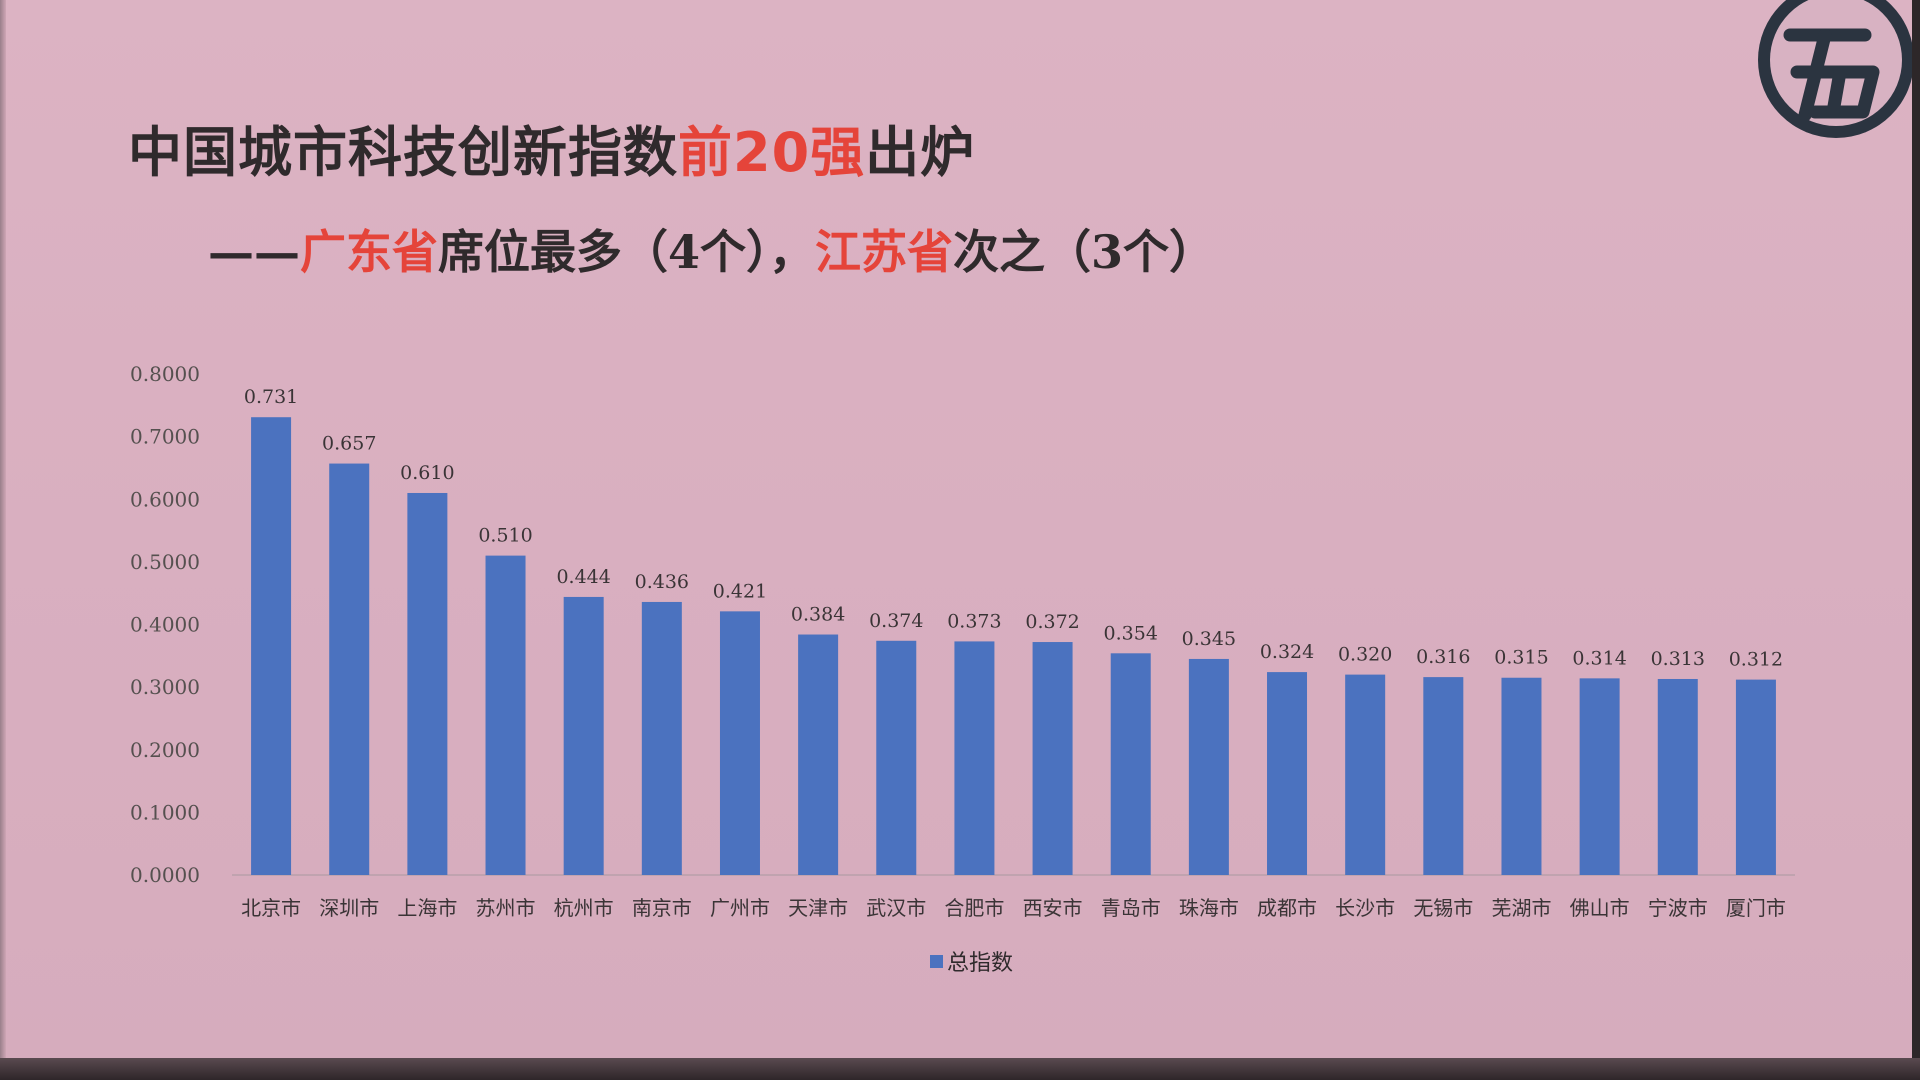 Image resolution: width=1920 pixels, height=1080 pixels. Describe the element at coordinates (427, 473) in the screenshot. I see `data-label: 0.610` at that location.